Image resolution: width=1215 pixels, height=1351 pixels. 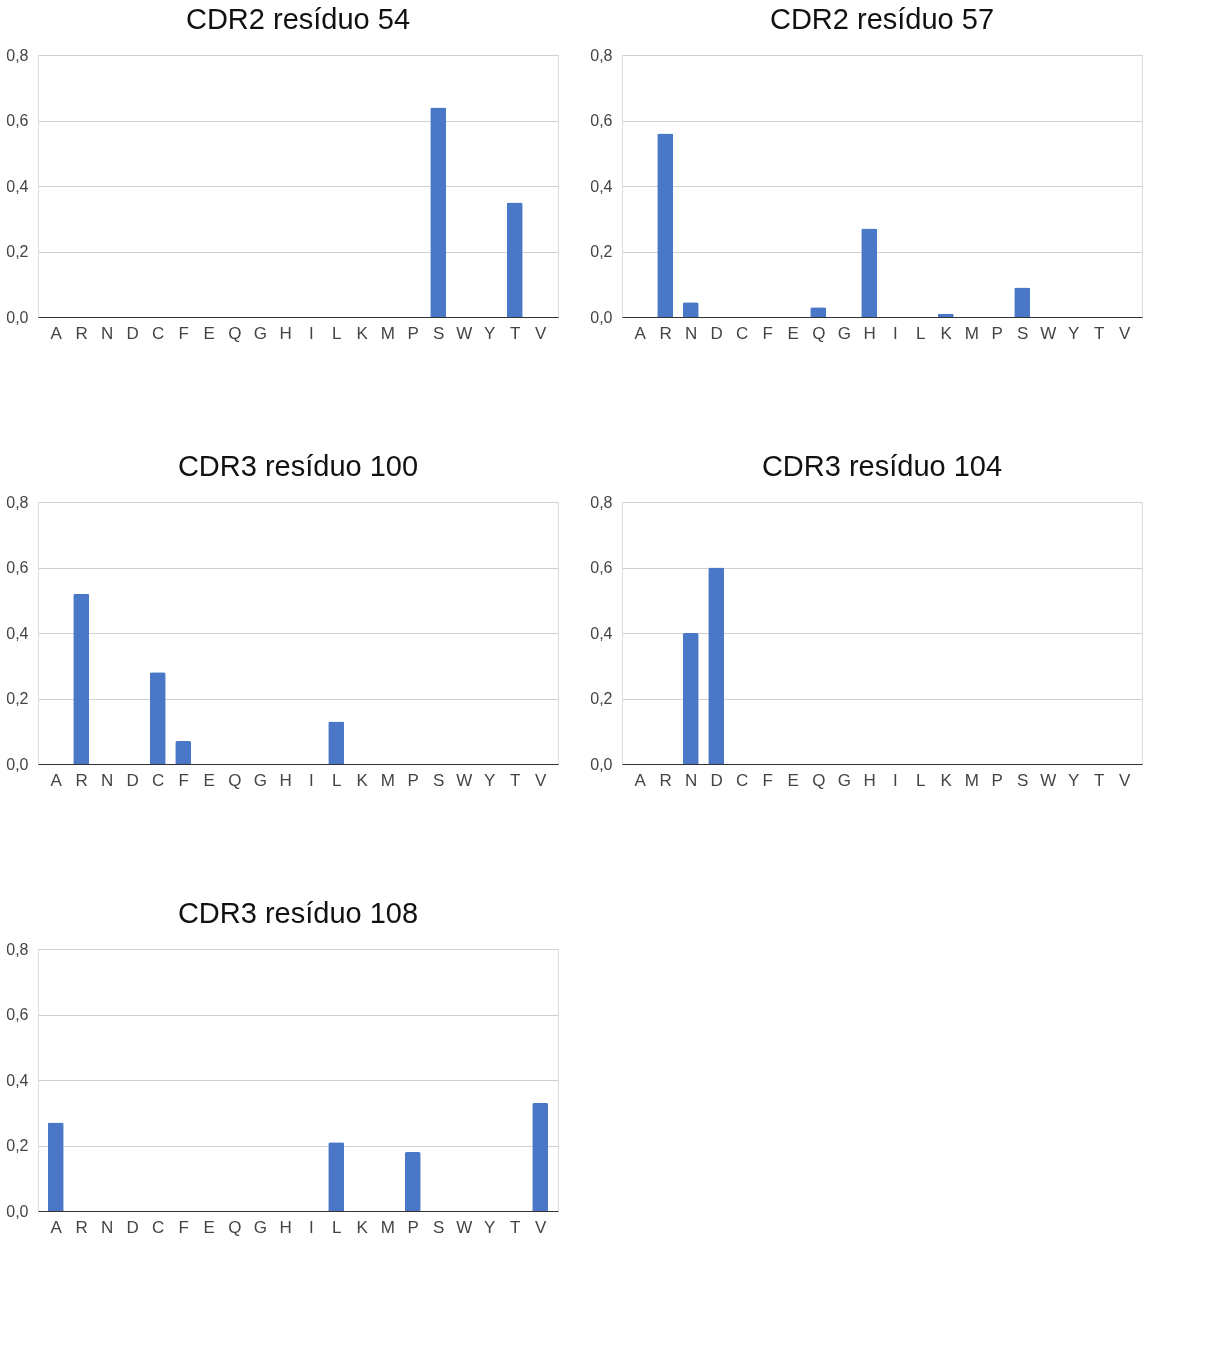 What do you see at coordinates (298, 19) in the screenshot?
I see `chart-title: CDR2 resíduo 54` at bounding box center [298, 19].